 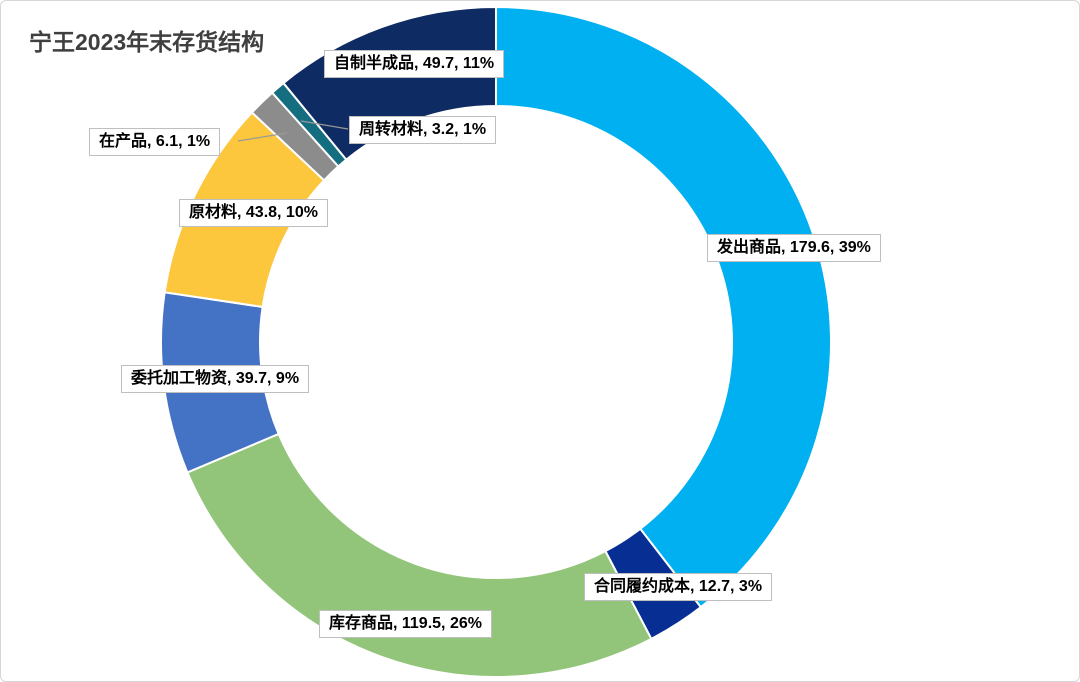 What do you see at coordinates (324, 125) in the screenshot?
I see `leader-line-turnover-materials` at bounding box center [324, 125].